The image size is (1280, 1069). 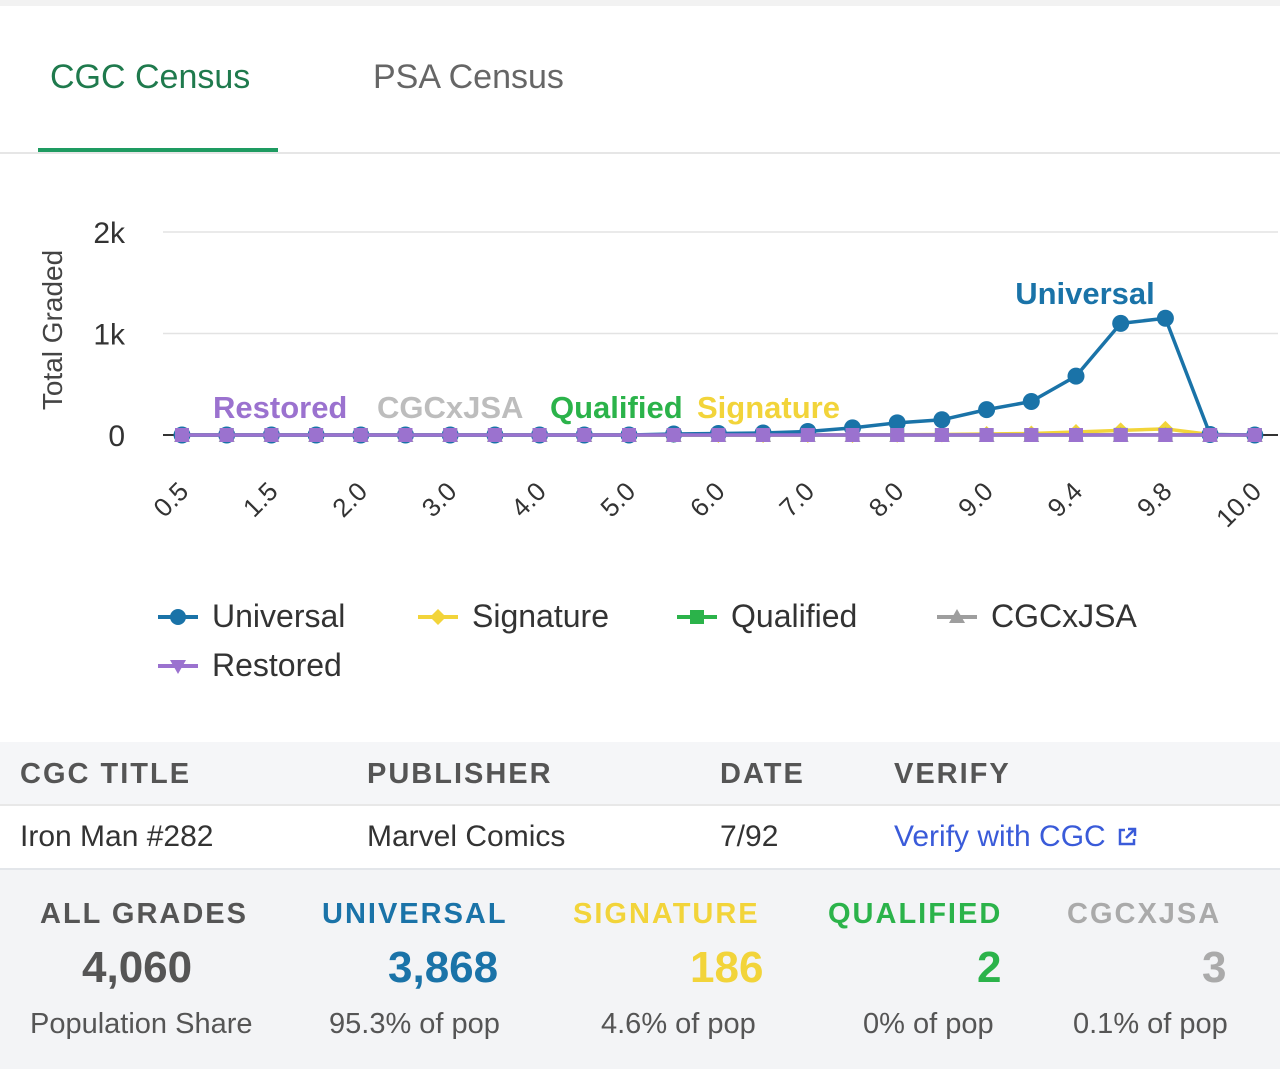 What do you see at coordinates (443, 967) in the screenshot?
I see `stat-value-universal: 3,868` at bounding box center [443, 967].